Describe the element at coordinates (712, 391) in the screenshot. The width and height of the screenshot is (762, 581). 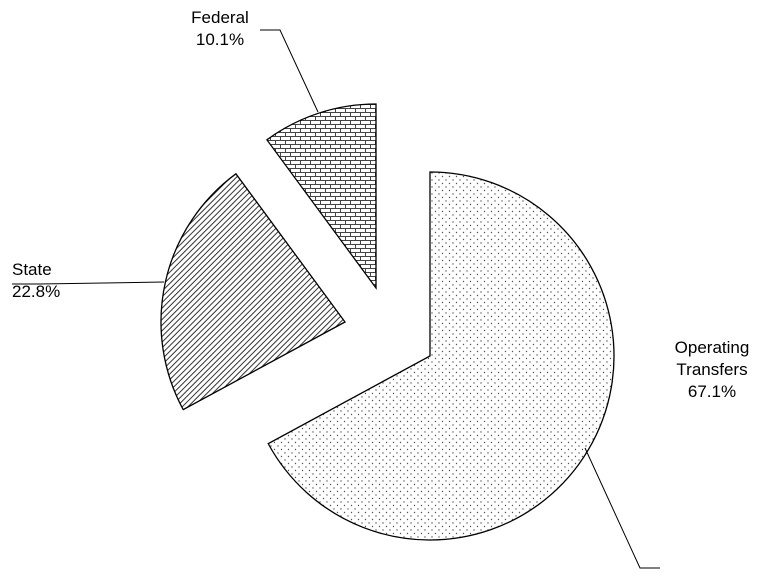
I see `slice-percent-label: 67.1%` at that location.